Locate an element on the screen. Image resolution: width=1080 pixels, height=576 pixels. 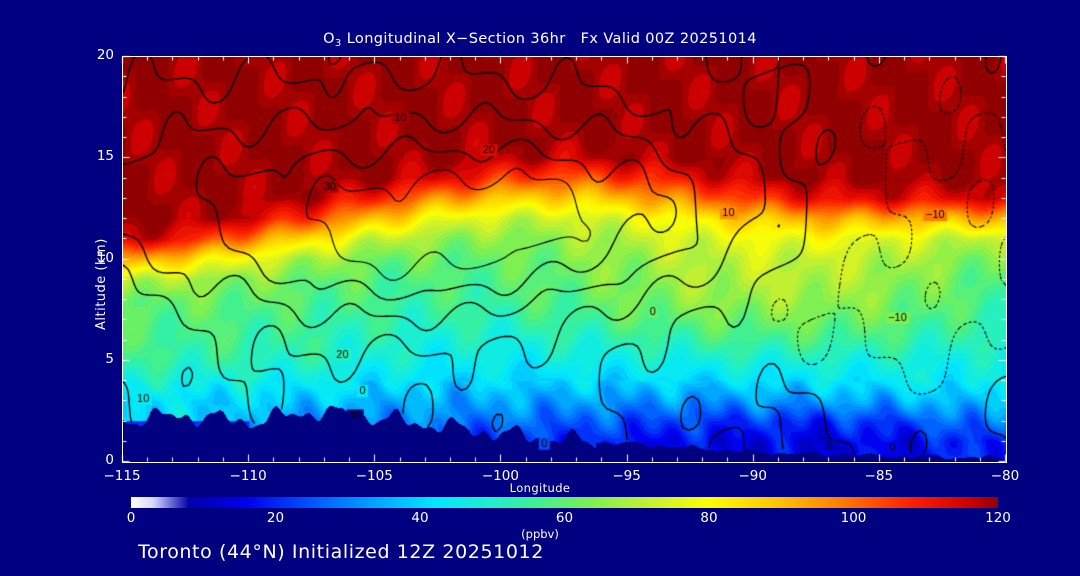
colorbar-tick-label: 40 is located at coordinates (420, 518).